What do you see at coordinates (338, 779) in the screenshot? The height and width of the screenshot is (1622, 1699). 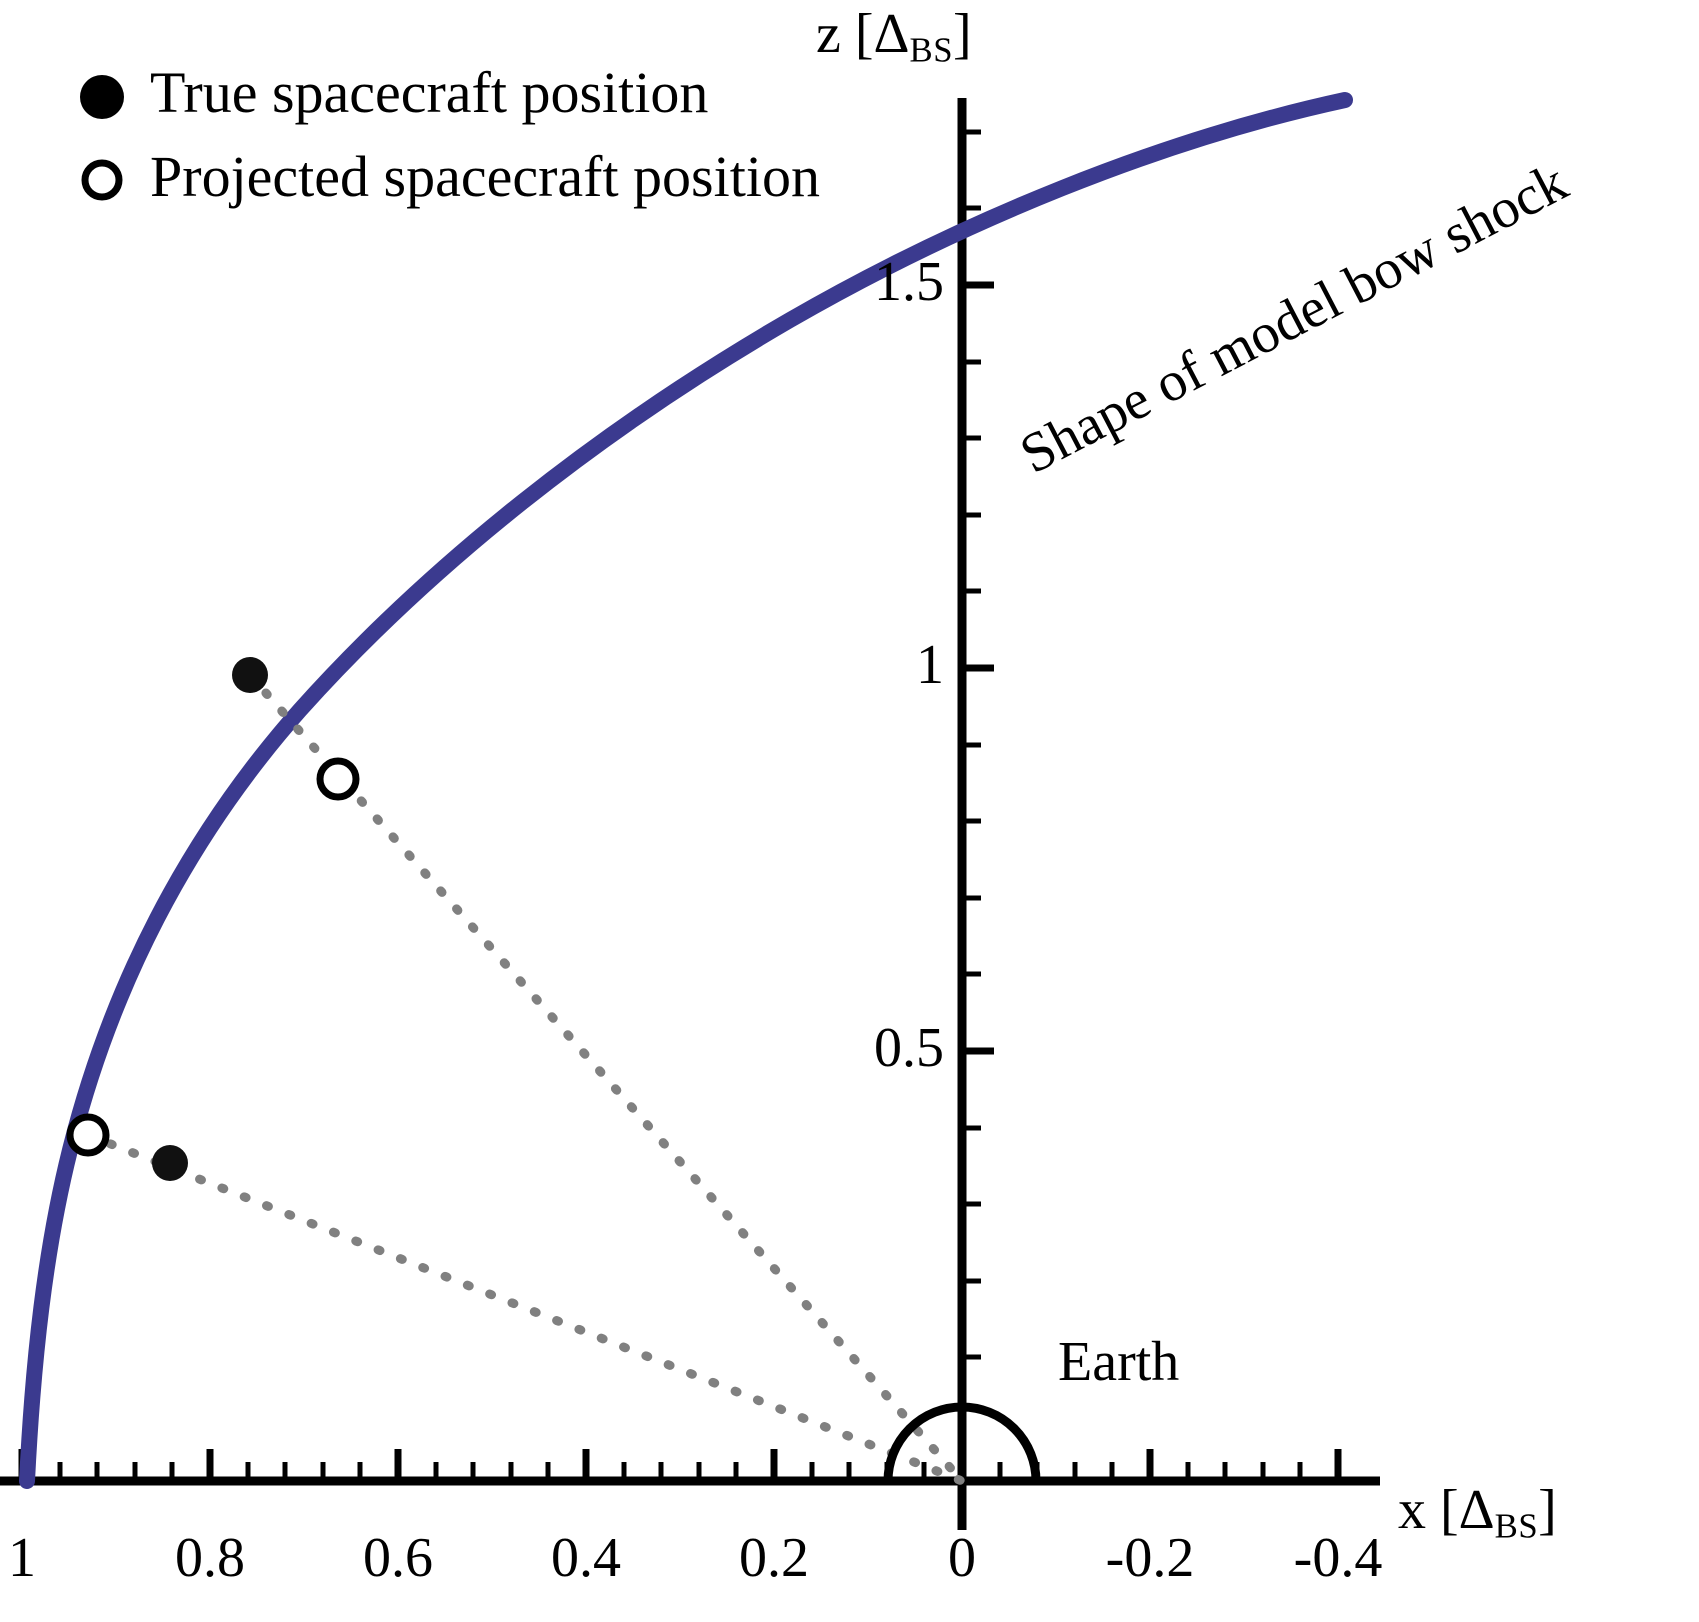 I see `projected-position-marker-upper` at bounding box center [338, 779].